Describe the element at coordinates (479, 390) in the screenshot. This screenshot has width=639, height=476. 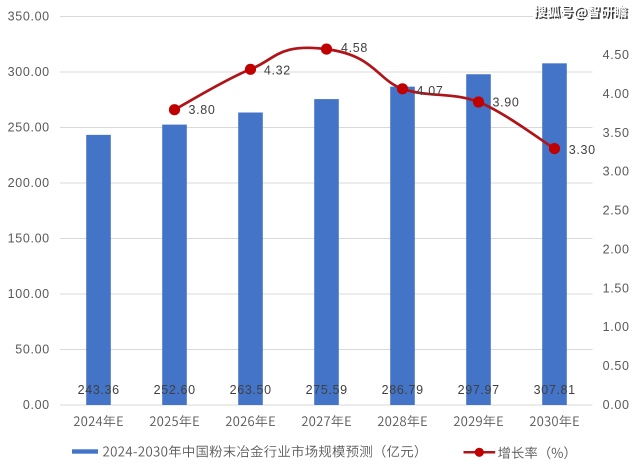
I see `svg-text: 297.97` at that location.